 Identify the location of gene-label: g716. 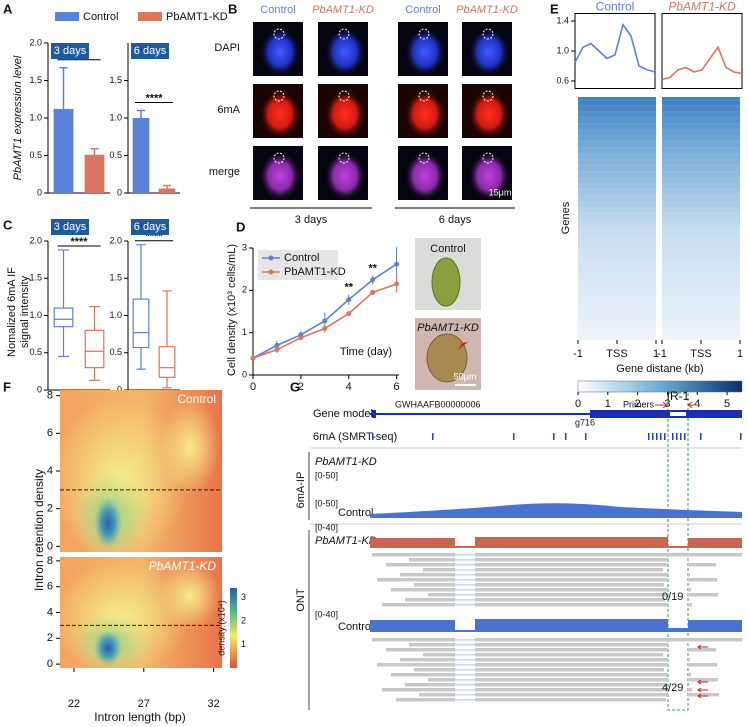
(585, 422).